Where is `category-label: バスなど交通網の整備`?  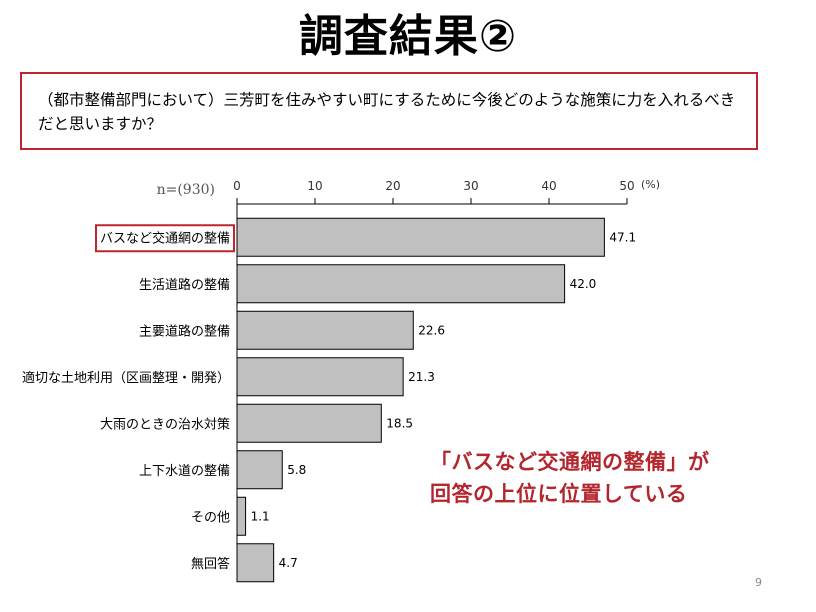 category-label: バスなど交通網の整備 is located at coordinates (165, 238).